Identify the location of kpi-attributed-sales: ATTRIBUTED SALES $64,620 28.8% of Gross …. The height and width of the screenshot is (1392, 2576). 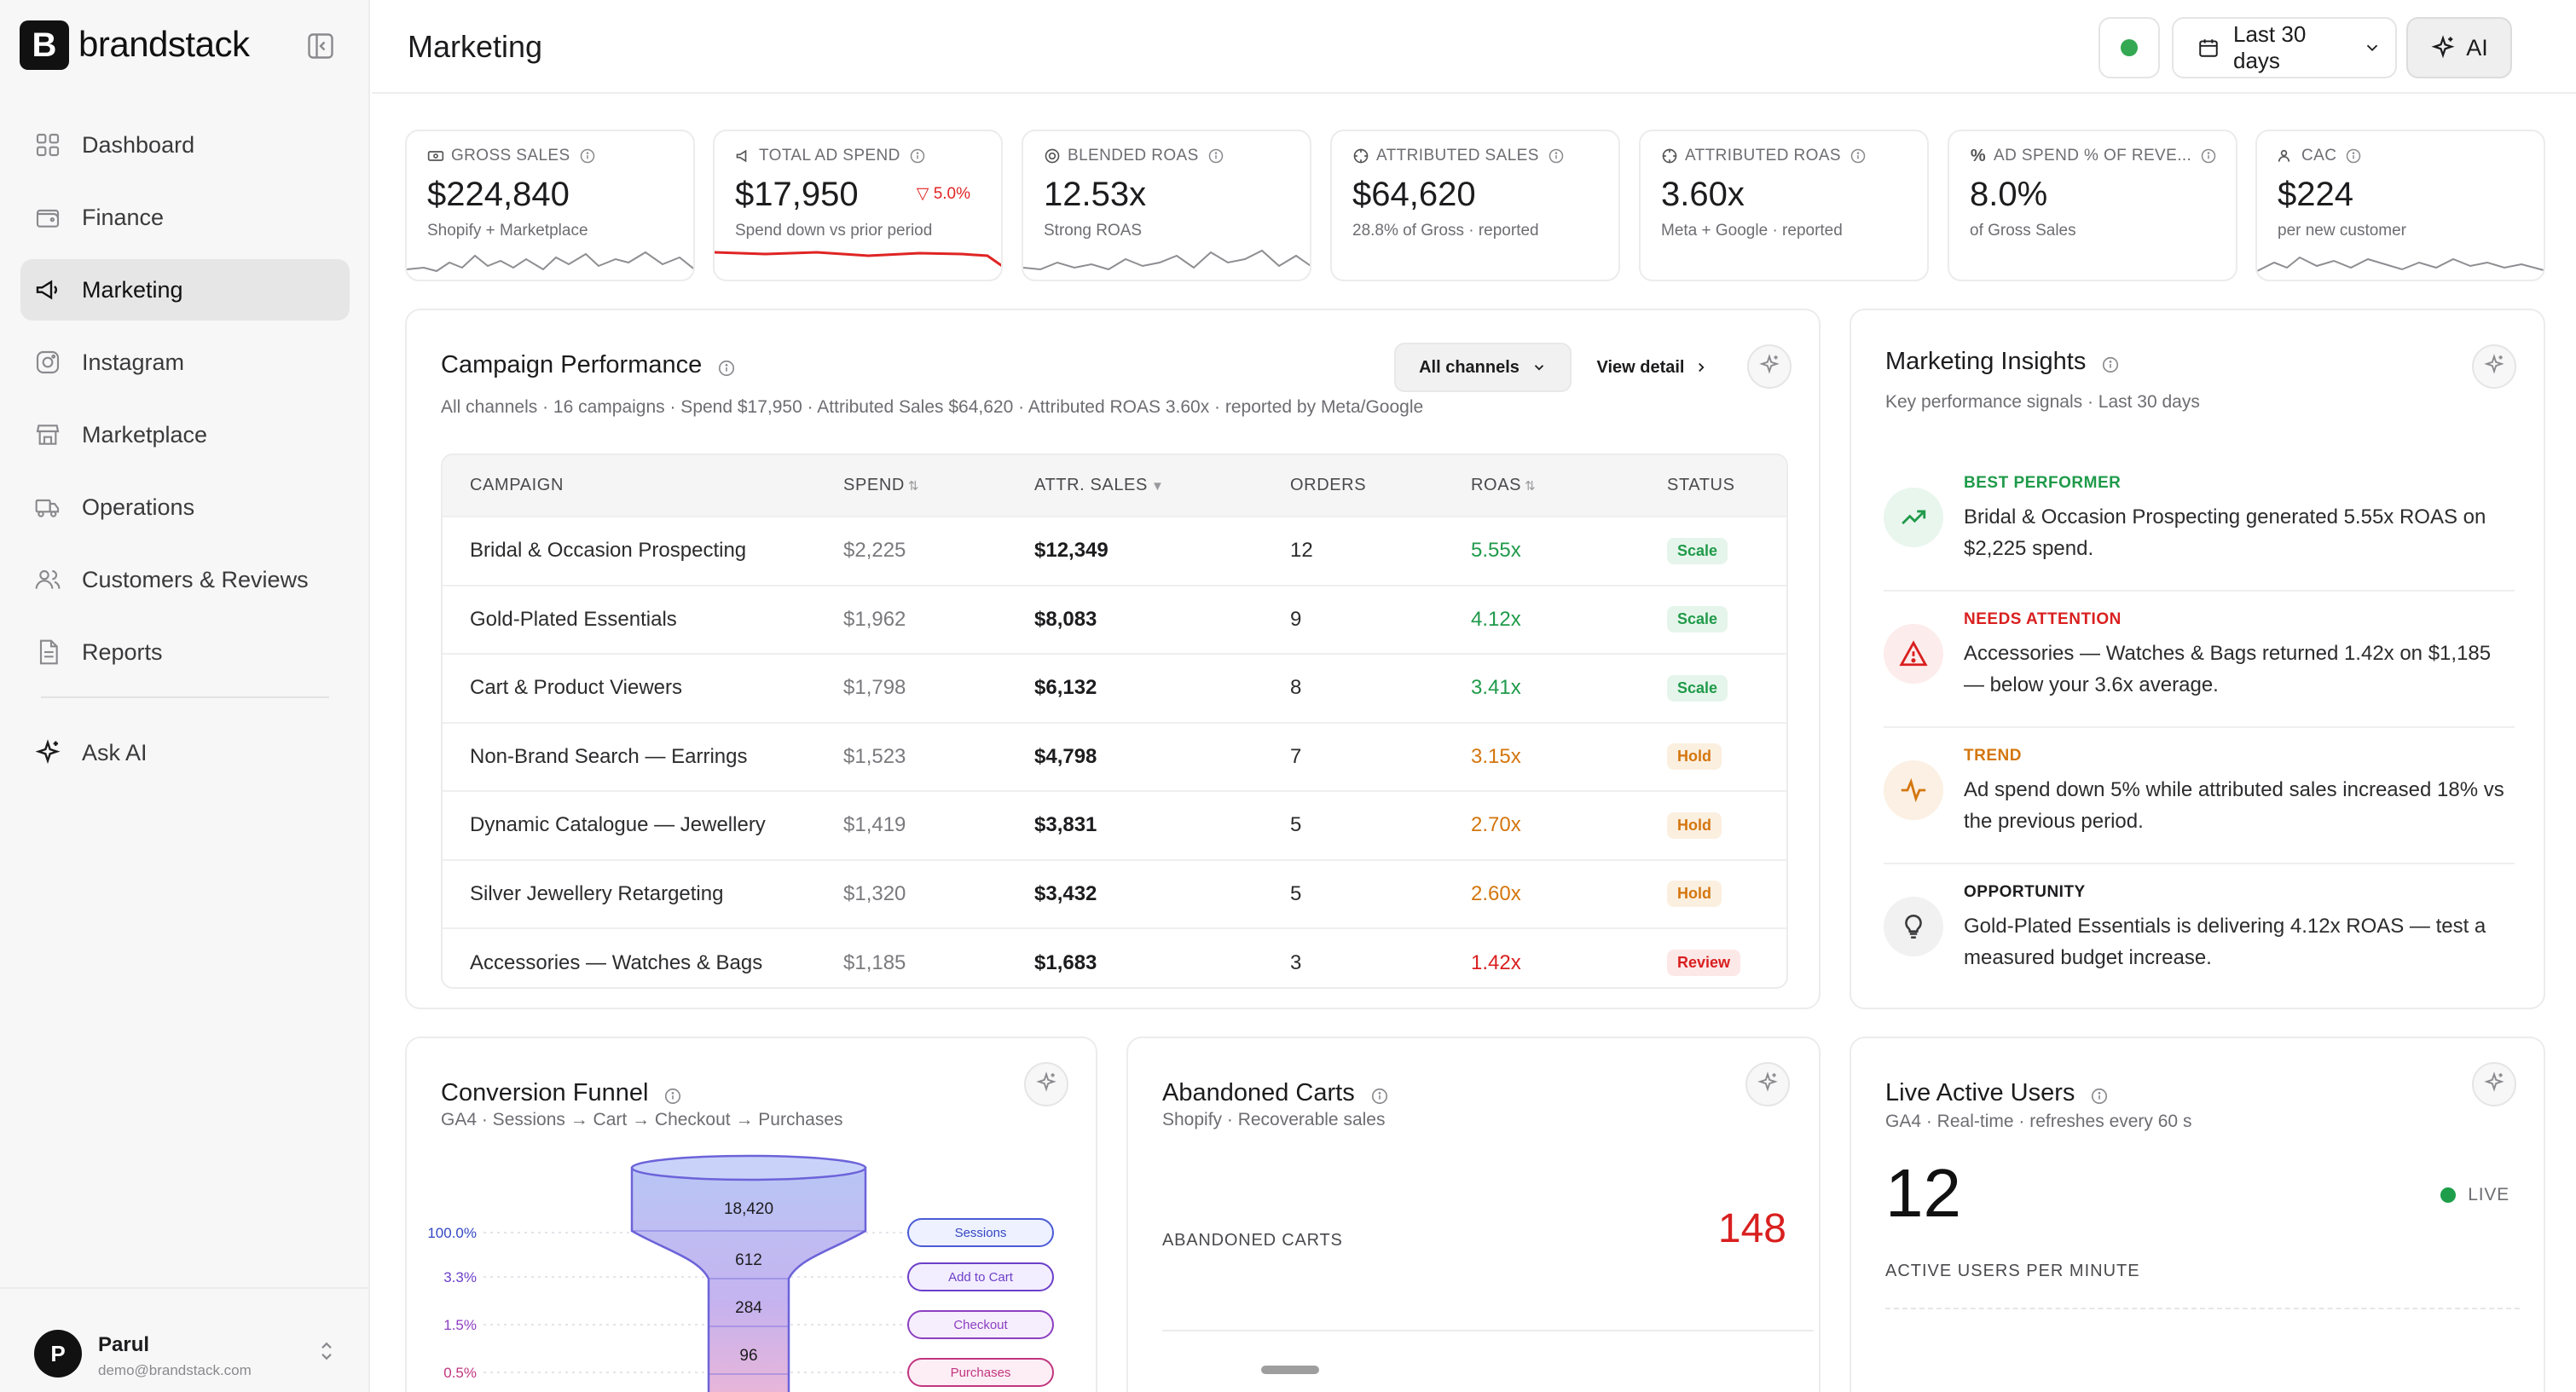
(1475, 206).